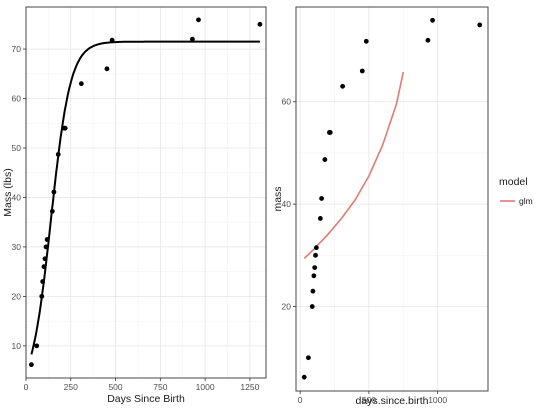  Describe the element at coordinates (516, 191) in the screenshot. I see `legend: model glm` at that location.